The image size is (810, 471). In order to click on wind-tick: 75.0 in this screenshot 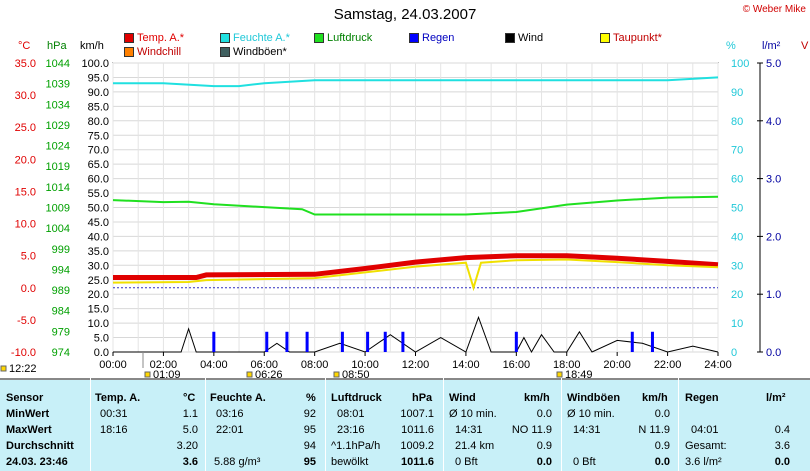, I will do `click(98, 136)`.